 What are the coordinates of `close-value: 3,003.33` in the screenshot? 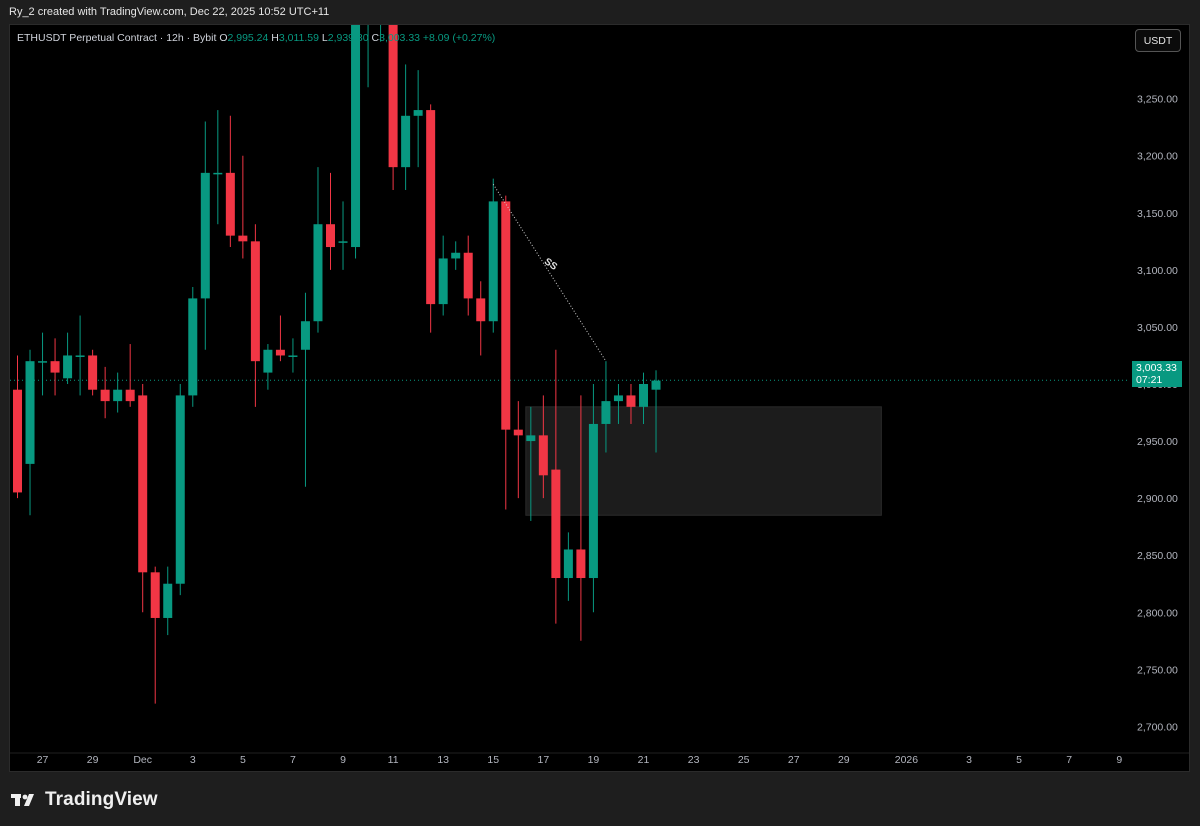 It's located at (399, 38).